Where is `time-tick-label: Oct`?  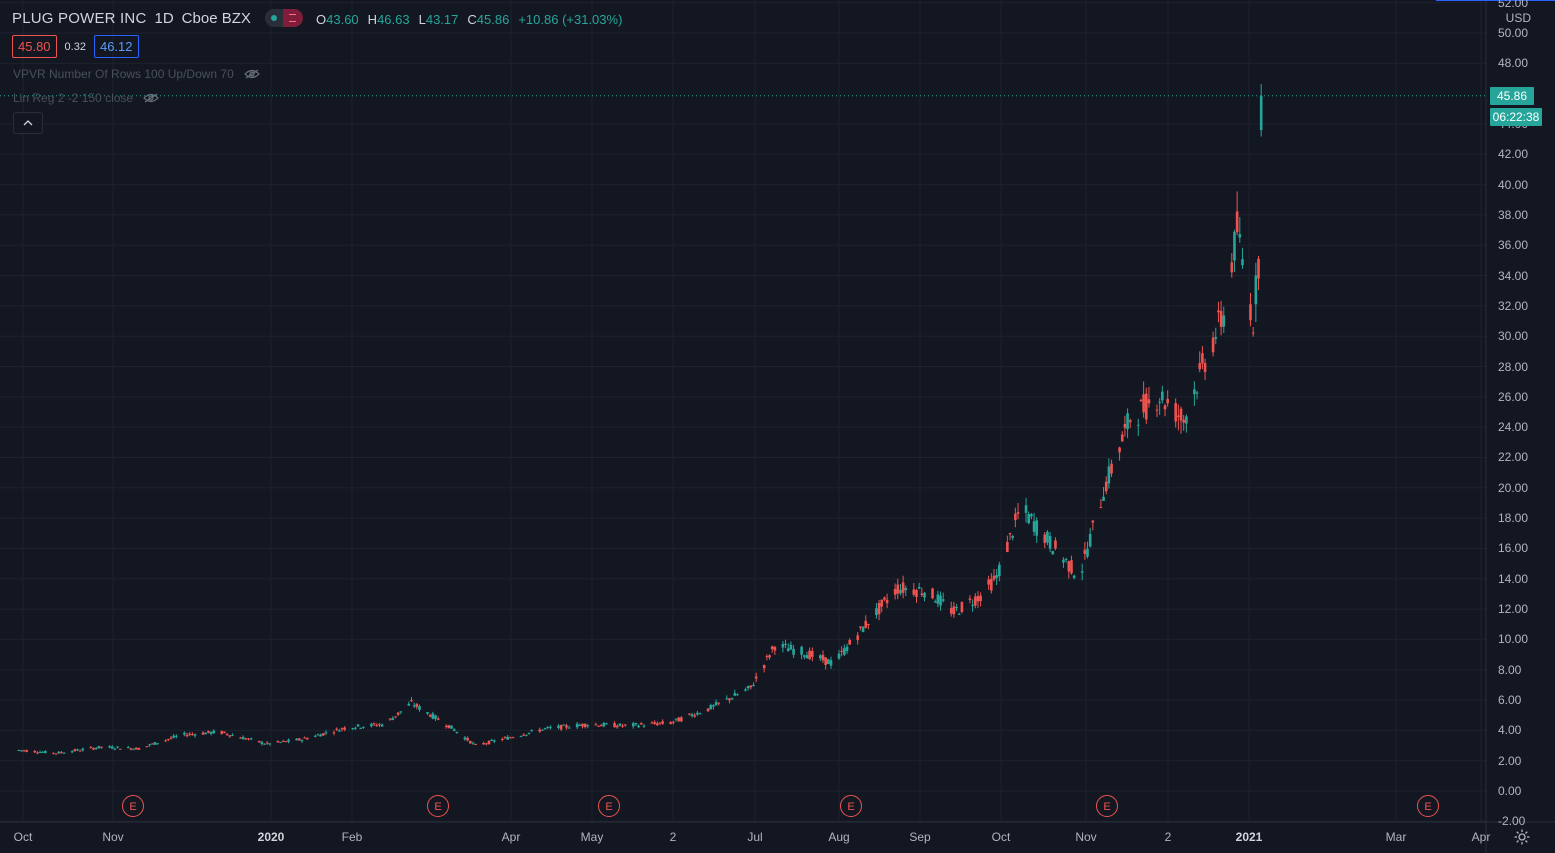 time-tick-label: Oct is located at coordinates (23, 837).